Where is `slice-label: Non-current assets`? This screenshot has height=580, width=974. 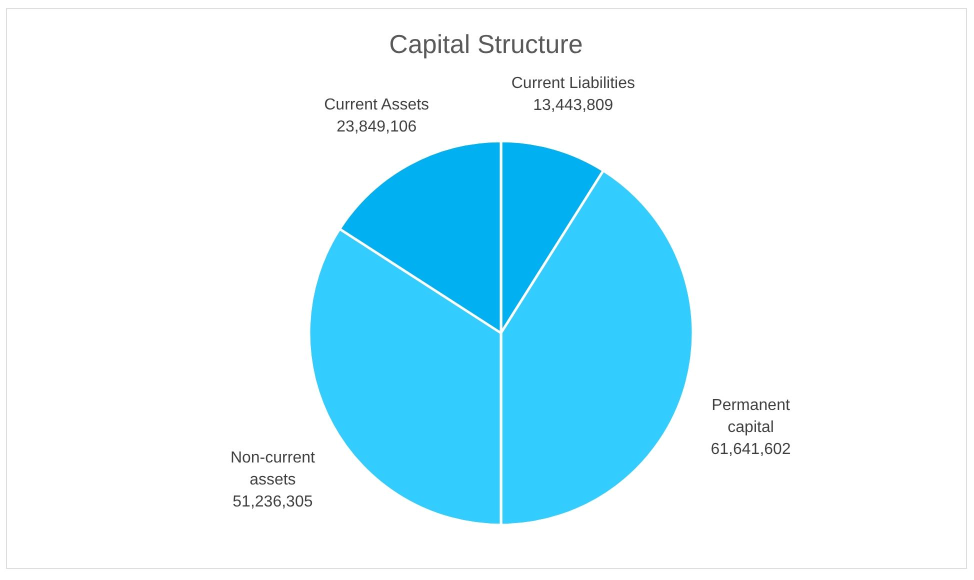
slice-label: Non-current assets is located at coordinates (273, 468).